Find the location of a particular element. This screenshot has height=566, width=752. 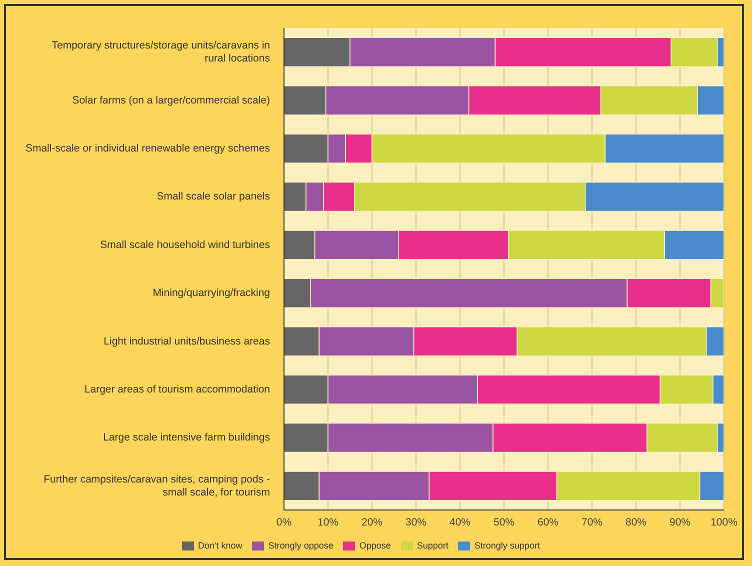

x-tick-label: 100% is located at coordinates (724, 522).